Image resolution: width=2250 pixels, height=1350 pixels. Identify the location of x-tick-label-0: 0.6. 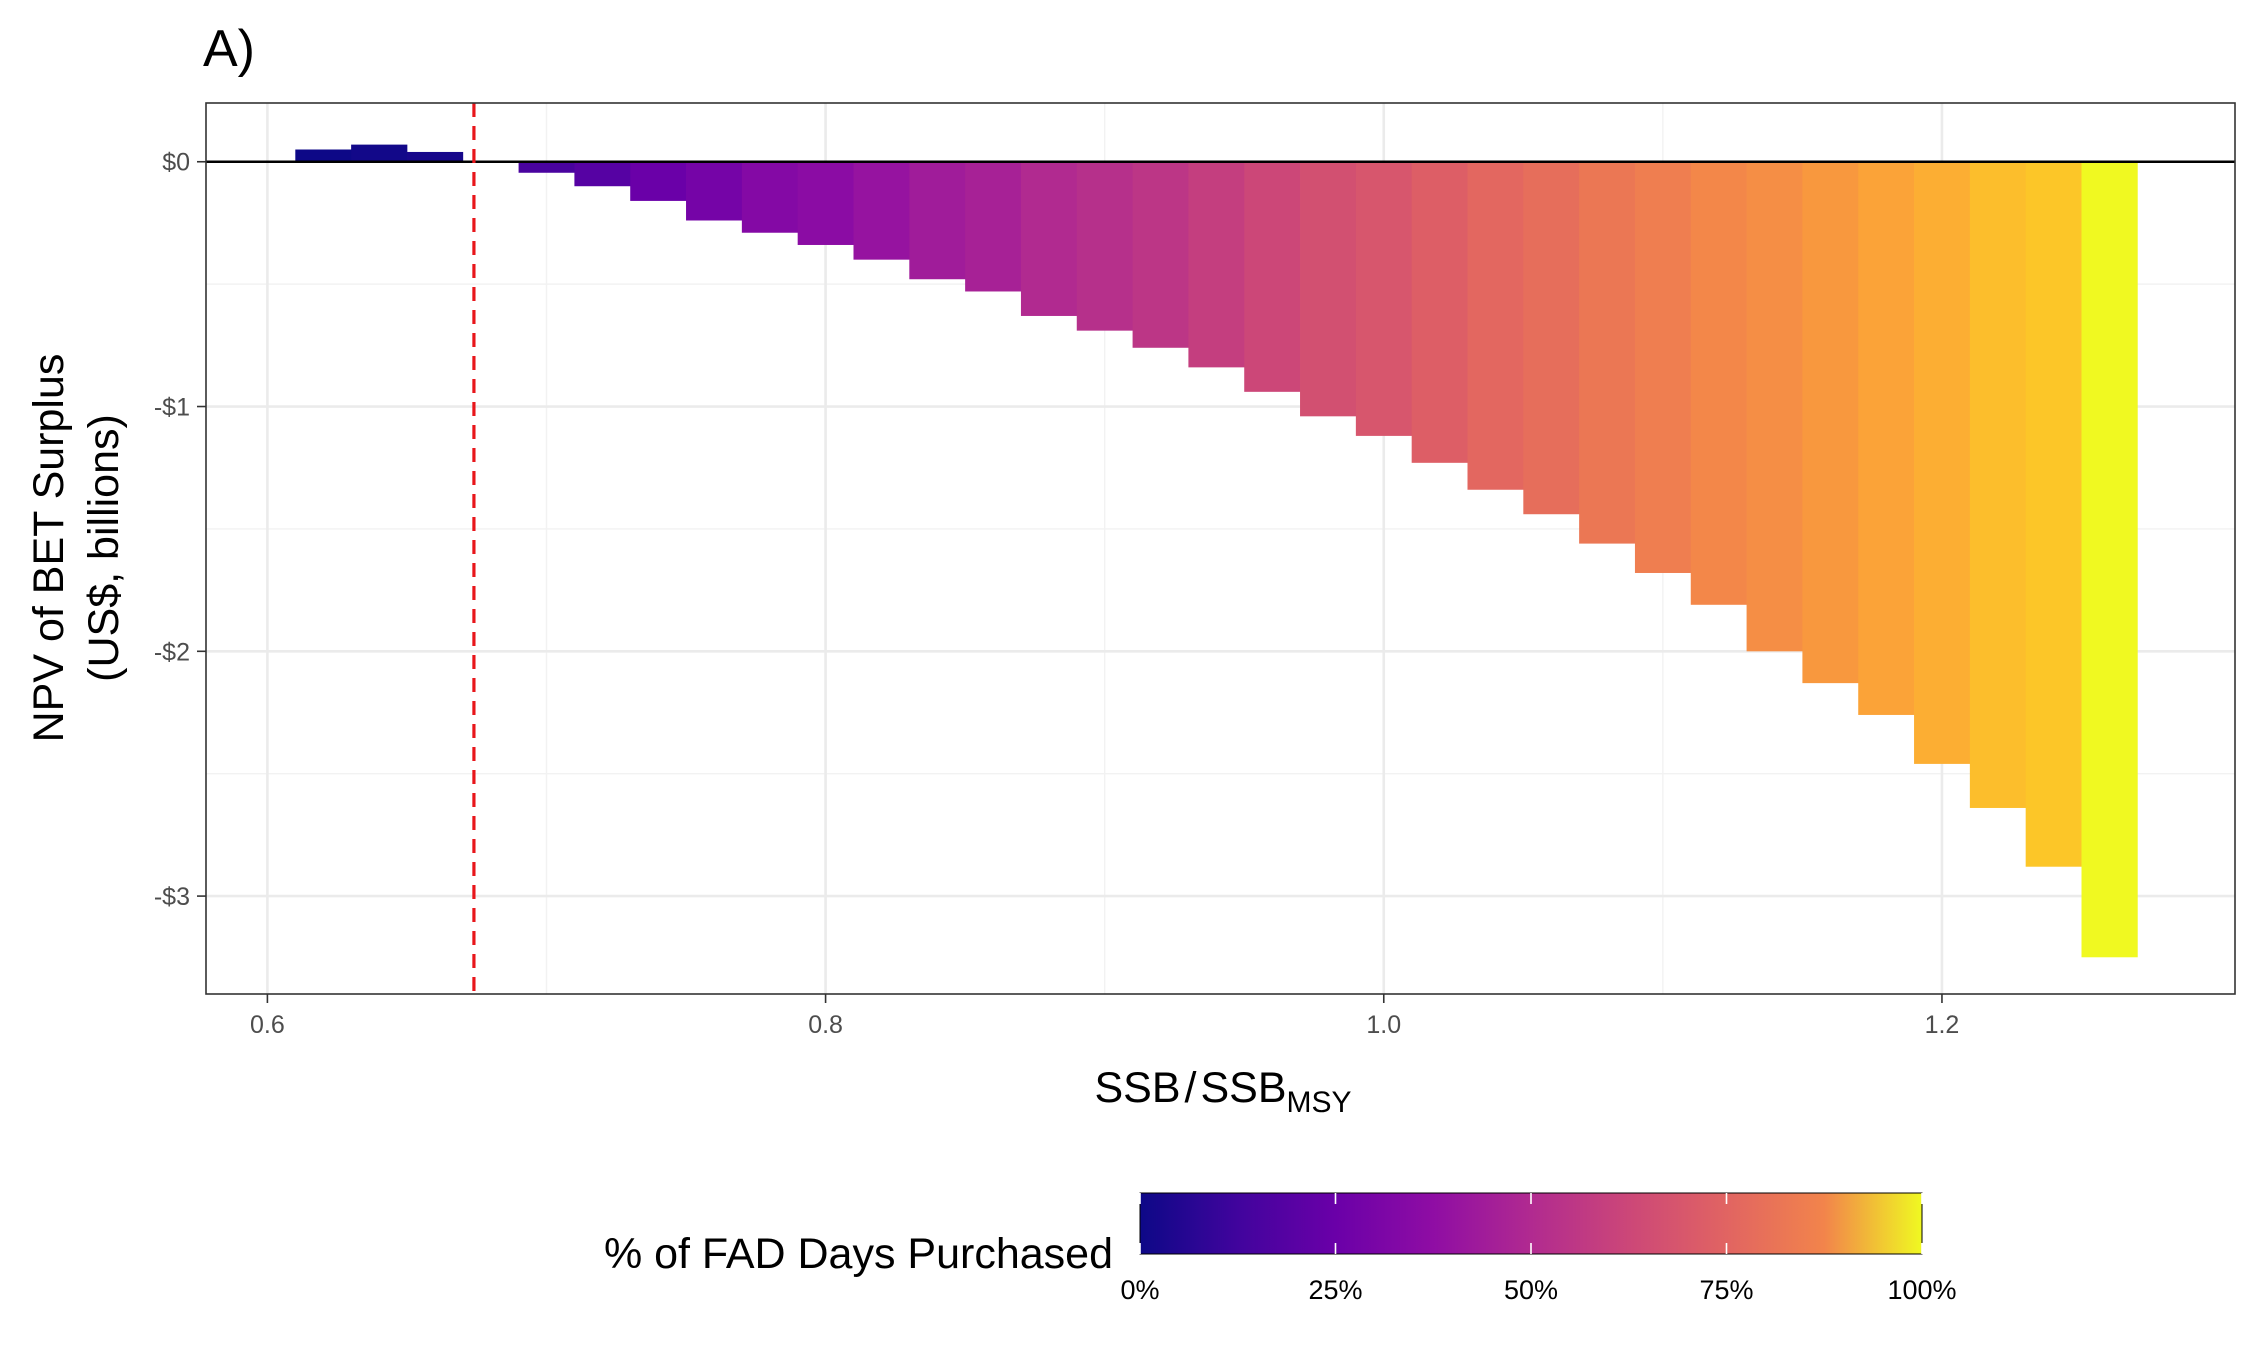
(267, 1025).